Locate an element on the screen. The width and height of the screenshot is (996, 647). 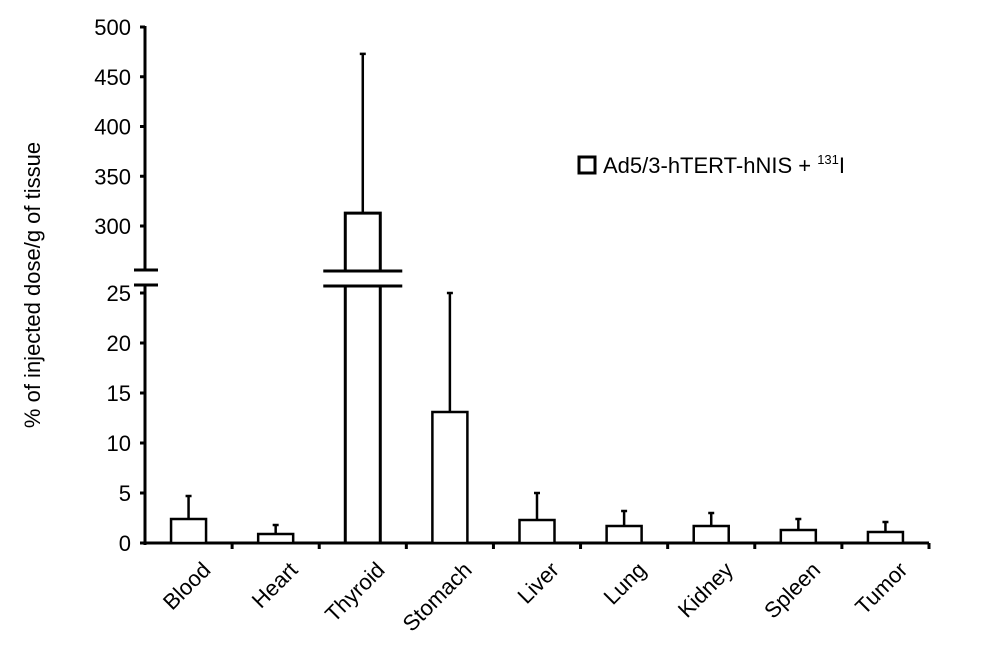
bar-kidney is located at coordinates (711, 528).